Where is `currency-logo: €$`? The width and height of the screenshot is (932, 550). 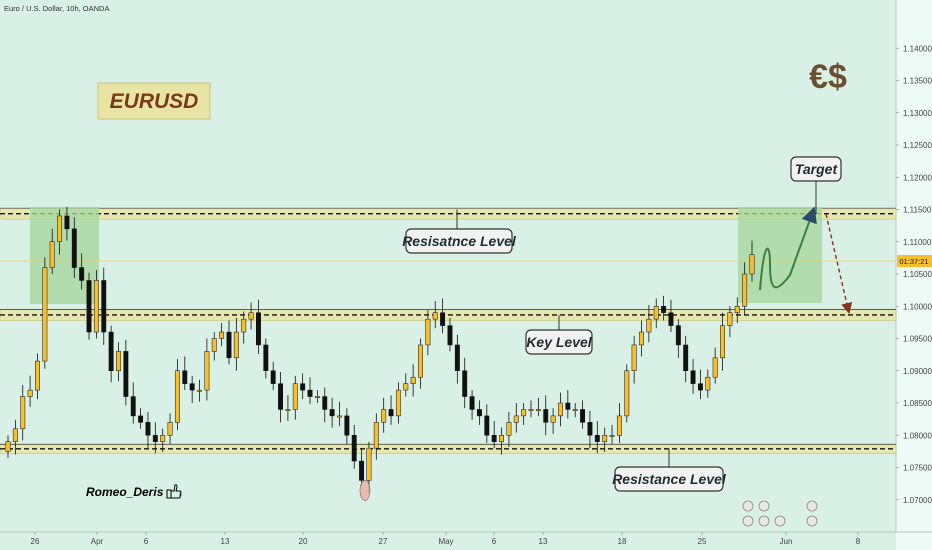
currency-logo: €$ is located at coordinates (828, 77).